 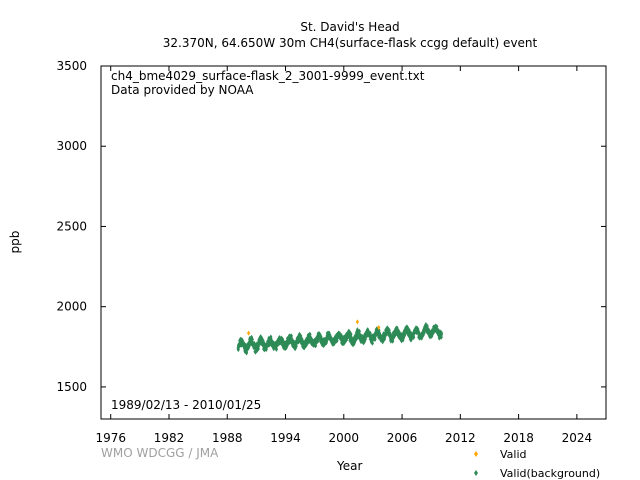 What do you see at coordinates (402, 438) in the screenshot?
I see `x-tick-label: 2006` at bounding box center [402, 438].